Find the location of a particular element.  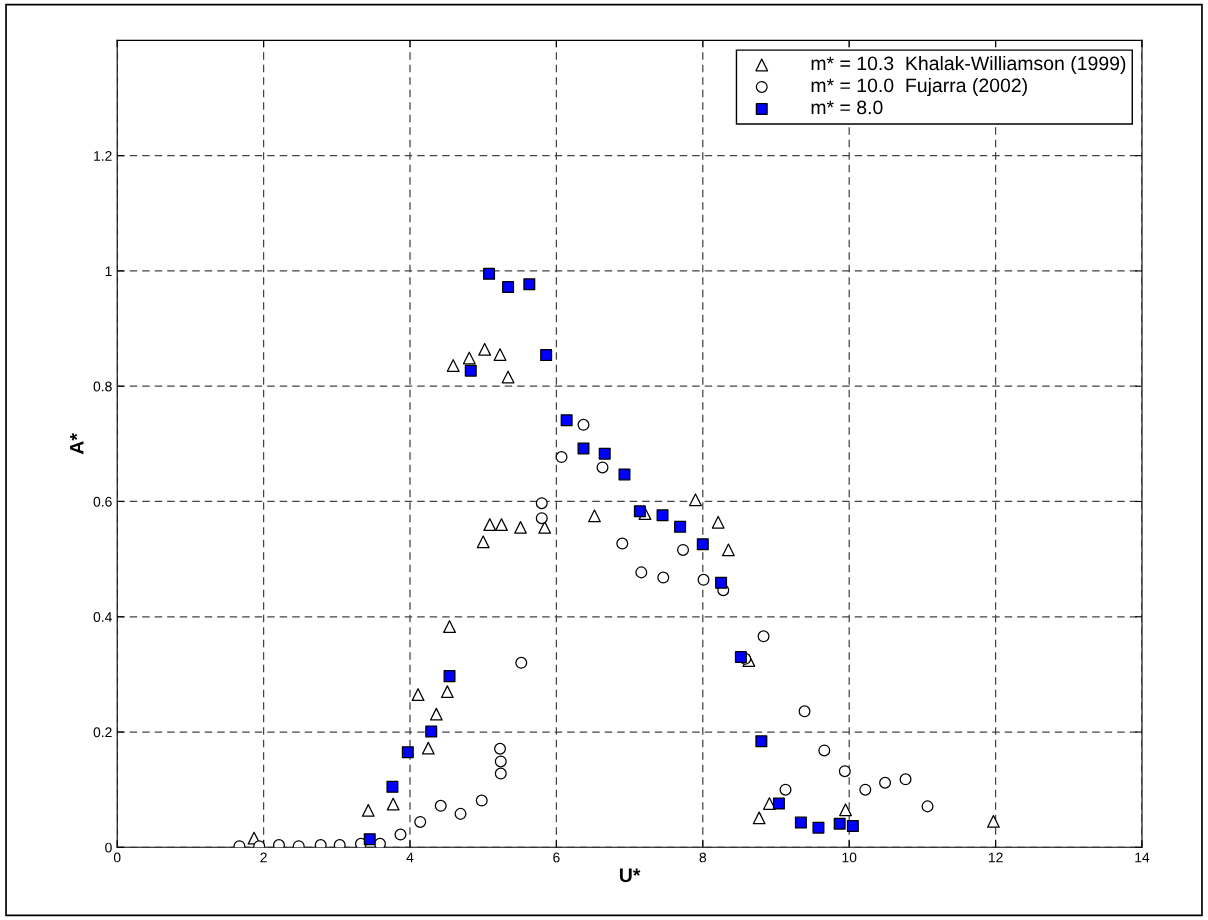

y-axis-title: A* is located at coordinates (77, 444).